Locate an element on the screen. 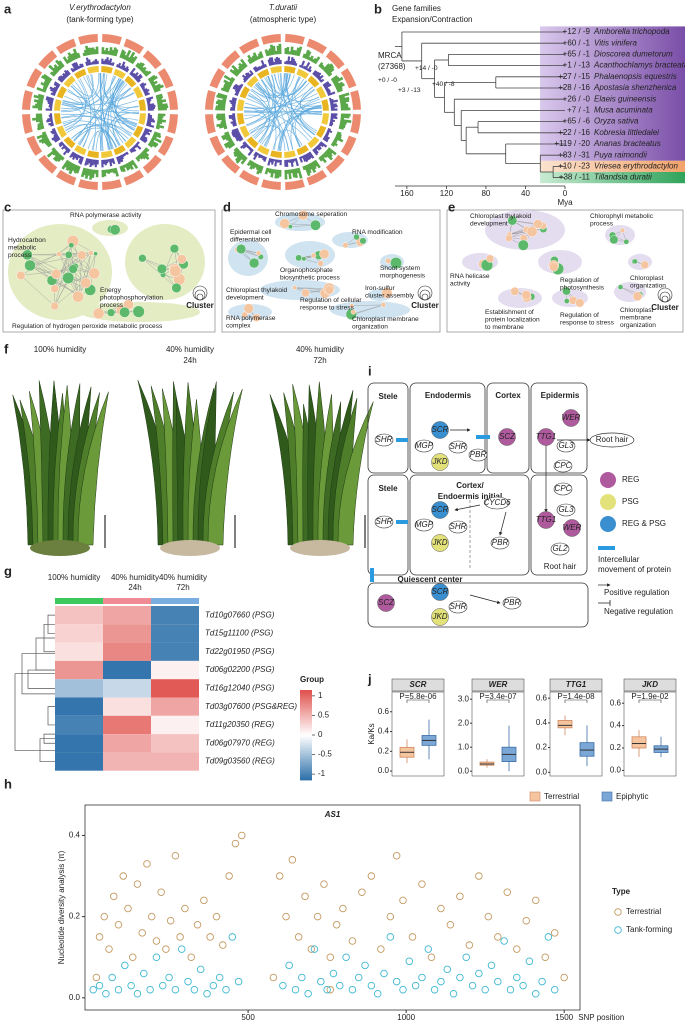 This screenshot has width=685, height=1024. legend-label: Terrestrial is located at coordinates (561, 796).